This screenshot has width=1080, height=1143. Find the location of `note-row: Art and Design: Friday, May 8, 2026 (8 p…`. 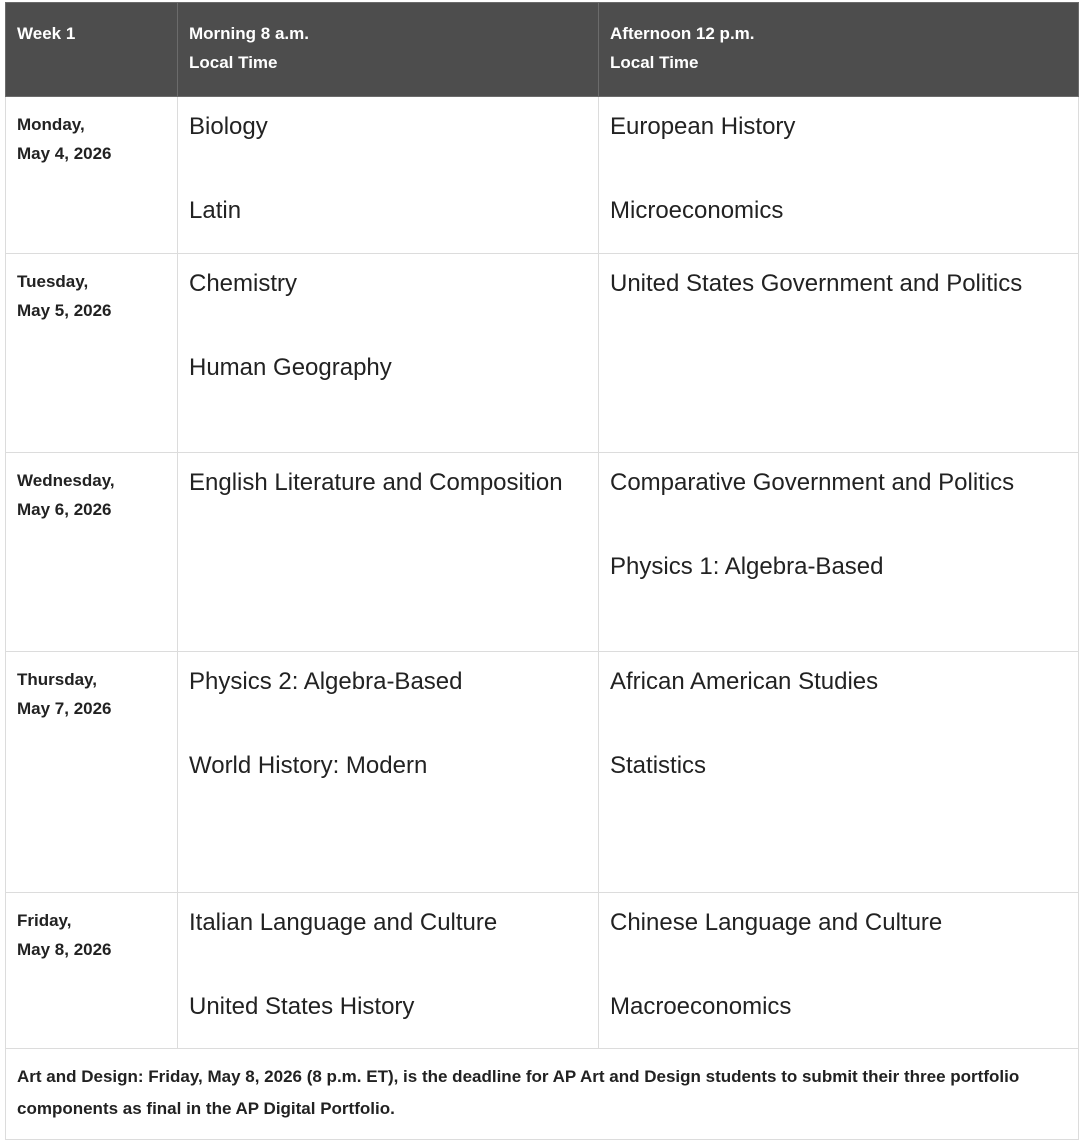

note-row: Art and Design: Friday, May 8, 2026 (8 p… is located at coordinates (542, 1094).